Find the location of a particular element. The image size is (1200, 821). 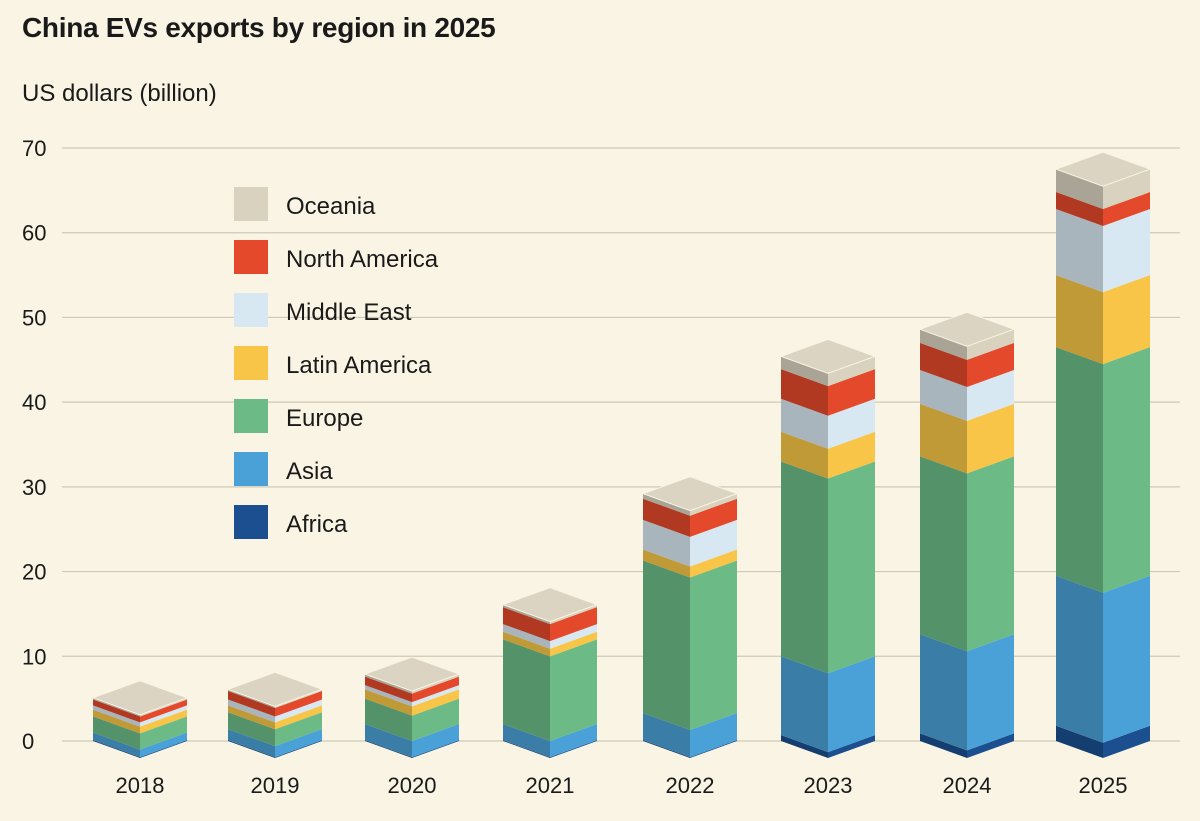

bar-column-2023 is located at coordinates (828, 548).